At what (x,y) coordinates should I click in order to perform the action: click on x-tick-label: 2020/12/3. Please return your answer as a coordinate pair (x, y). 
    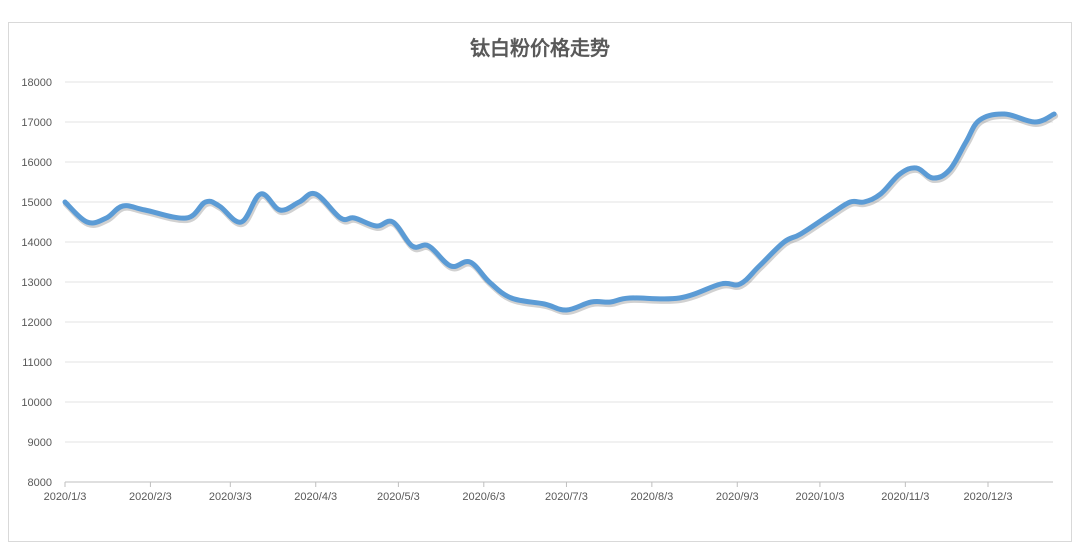
    Looking at the image, I should click on (988, 497).